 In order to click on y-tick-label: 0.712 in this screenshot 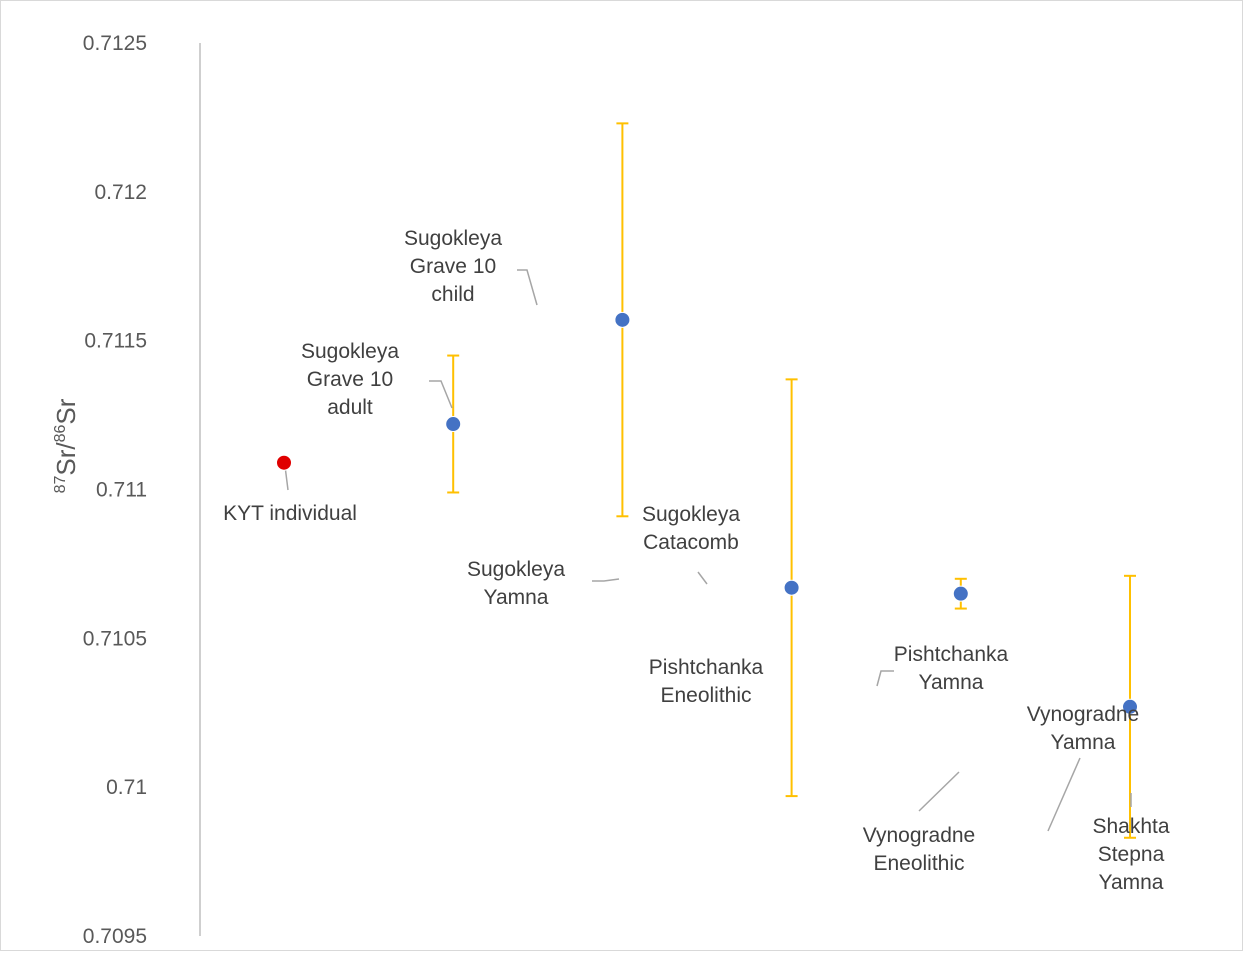, I will do `click(120, 192)`.